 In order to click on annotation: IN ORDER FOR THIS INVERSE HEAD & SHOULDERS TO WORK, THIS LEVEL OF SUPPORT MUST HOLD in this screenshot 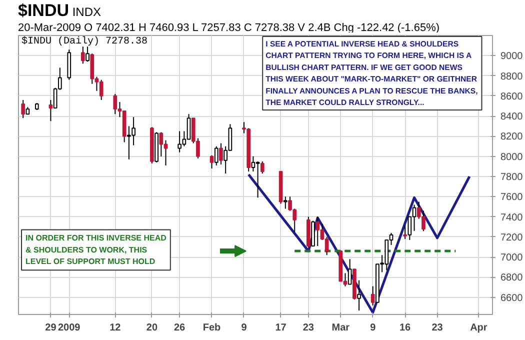, I will do `click(96, 250)`.